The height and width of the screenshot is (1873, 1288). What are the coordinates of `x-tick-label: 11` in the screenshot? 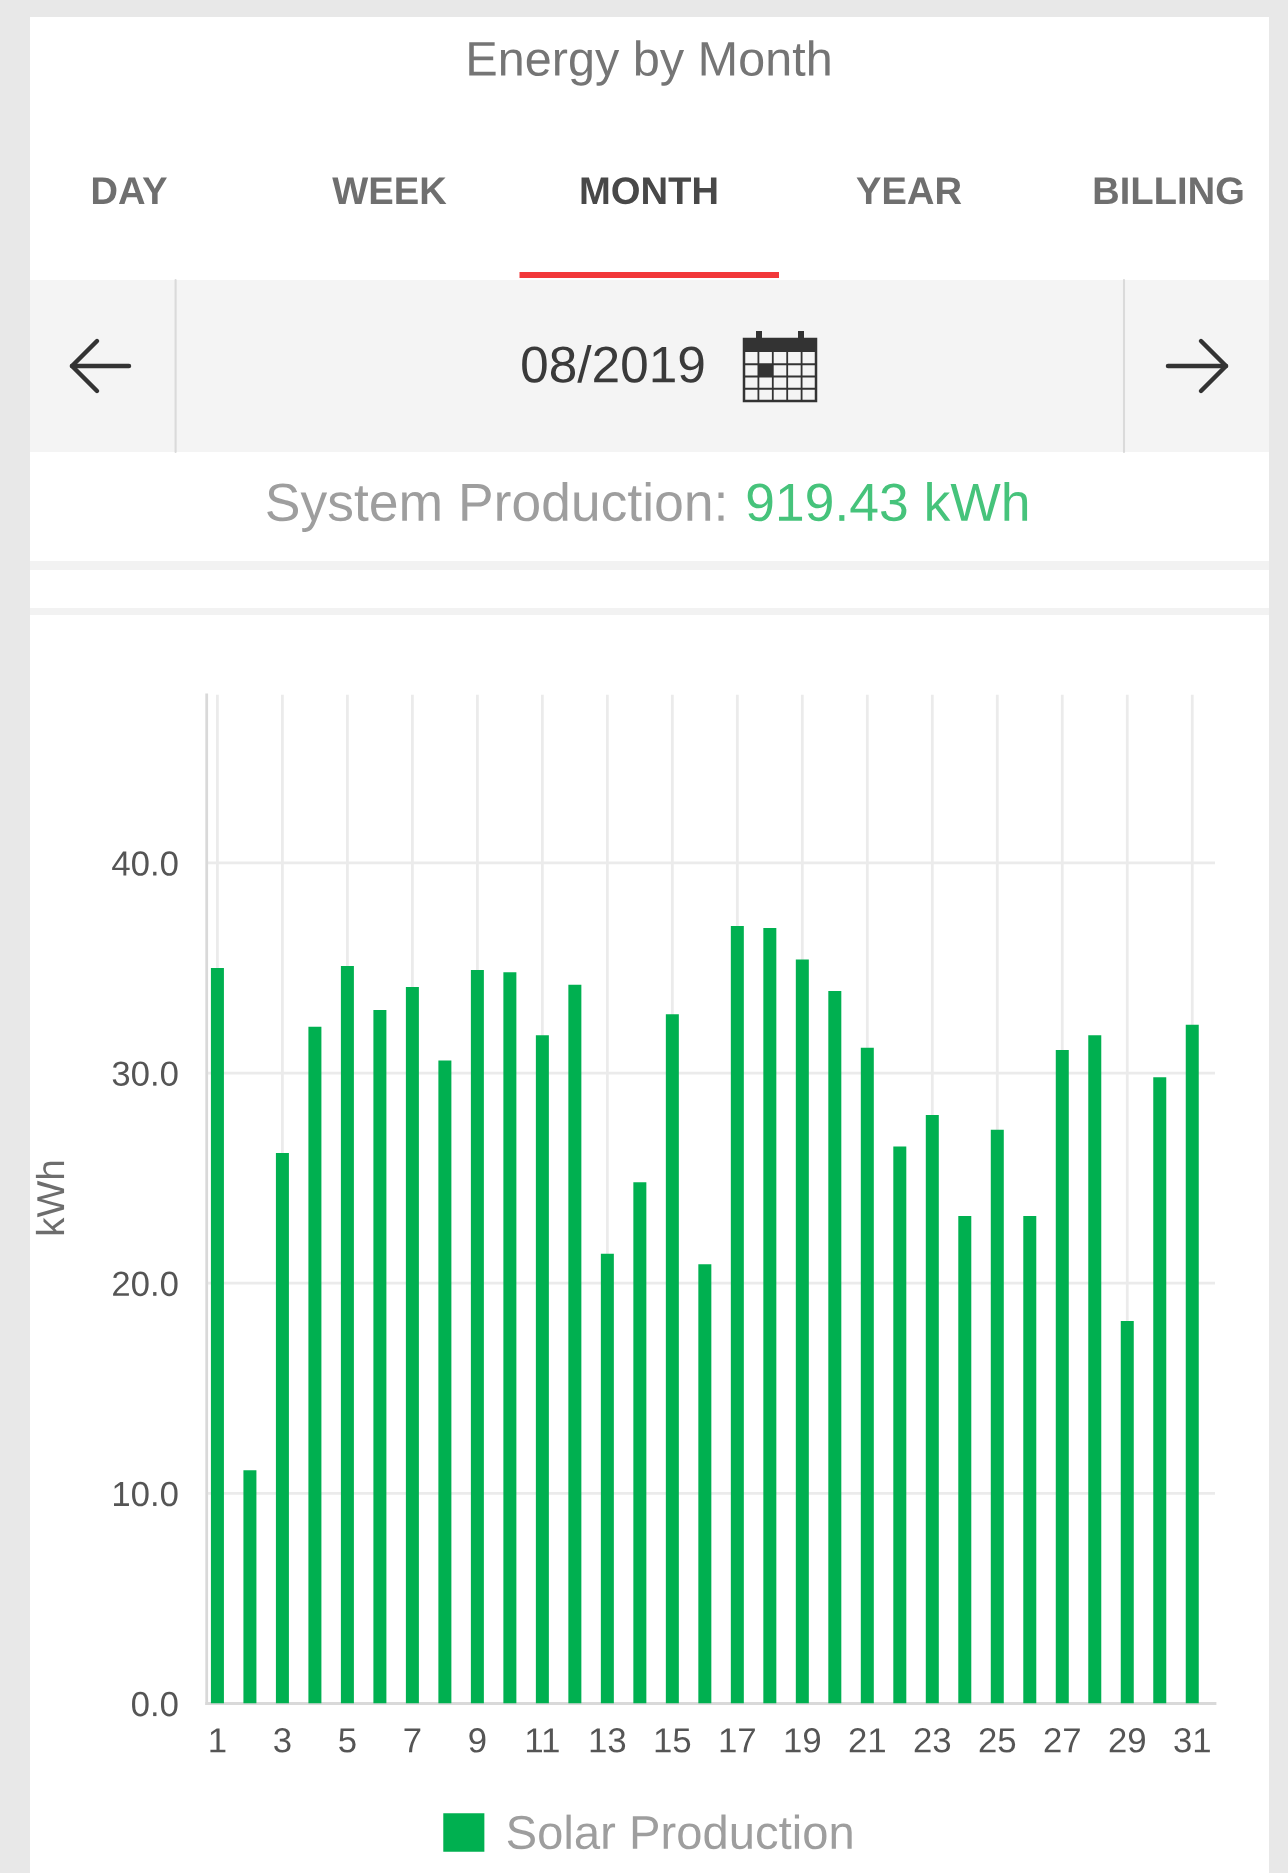 It's located at (542, 1740).